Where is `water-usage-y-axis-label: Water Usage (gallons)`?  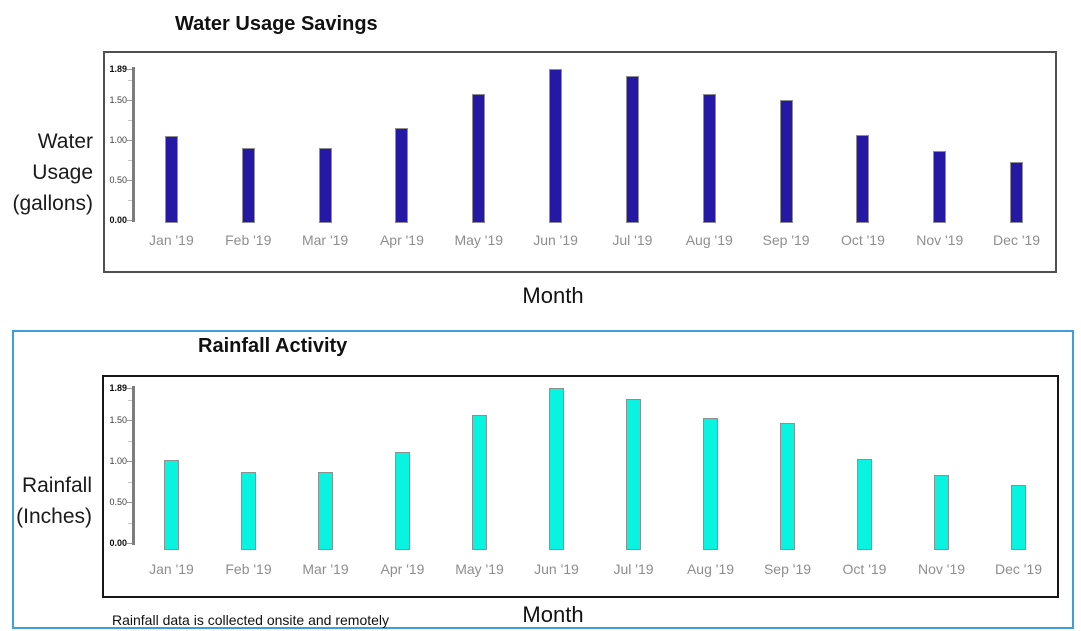
water-usage-y-axis-label: Water Usage (gallons) is located at coordinates (46, 172).